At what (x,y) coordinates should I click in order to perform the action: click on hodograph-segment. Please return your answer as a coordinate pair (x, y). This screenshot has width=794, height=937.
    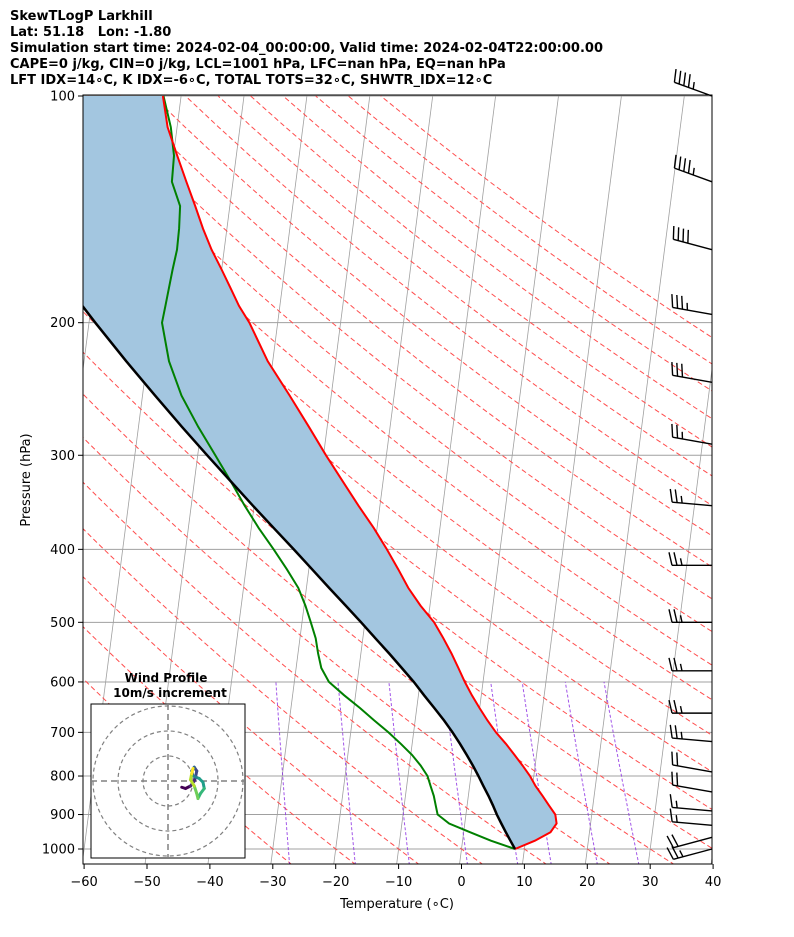
    Looking at the image, I should click on (192, 771).